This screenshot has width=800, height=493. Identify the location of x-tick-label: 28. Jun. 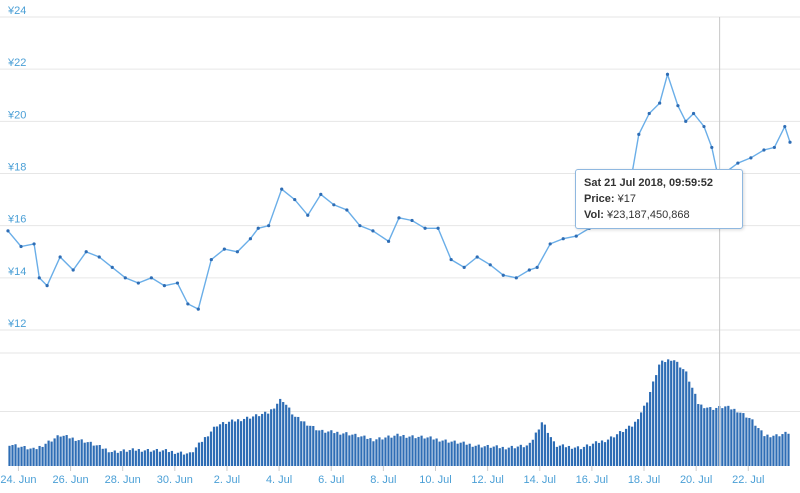
(123, 480).